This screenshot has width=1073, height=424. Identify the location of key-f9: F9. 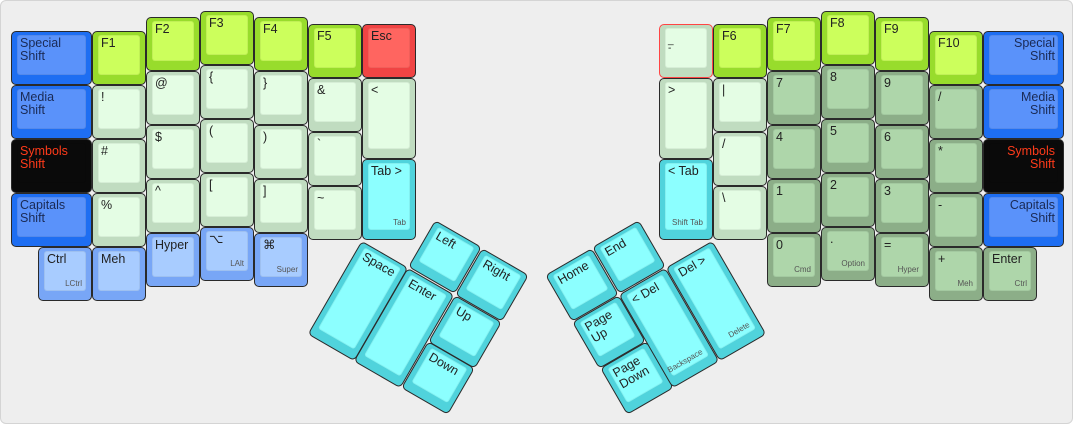
(902, 44).